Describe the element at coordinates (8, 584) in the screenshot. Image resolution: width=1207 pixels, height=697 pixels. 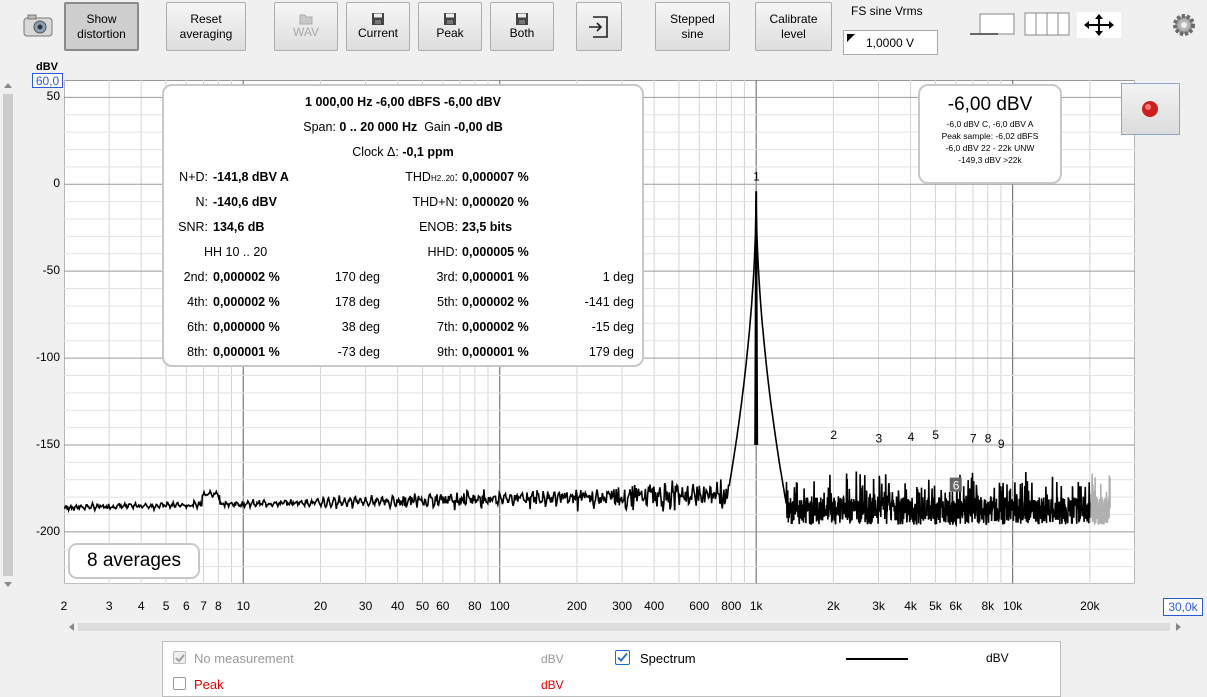
I see `scroll-down-arrow-icon` at that location.